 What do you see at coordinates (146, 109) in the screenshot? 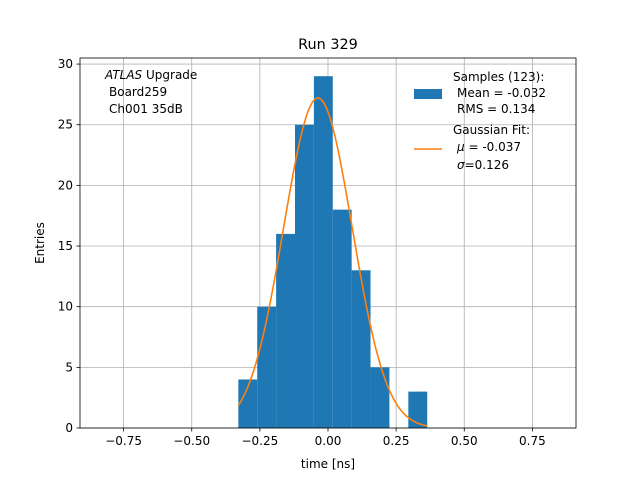
I see `annotation-line-3: Ch001 35dB` at bounding box center [146, 109].